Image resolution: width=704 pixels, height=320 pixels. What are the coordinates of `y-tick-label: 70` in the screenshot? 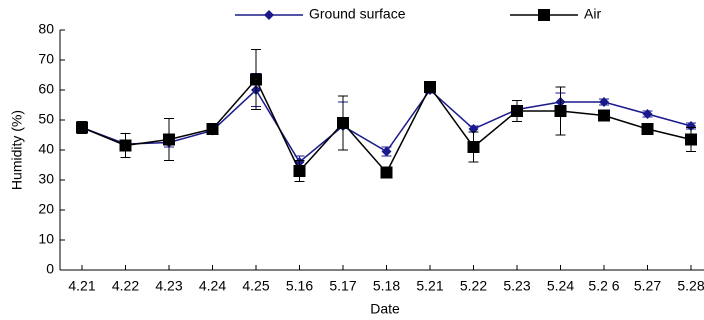 It's located at (46, 59).